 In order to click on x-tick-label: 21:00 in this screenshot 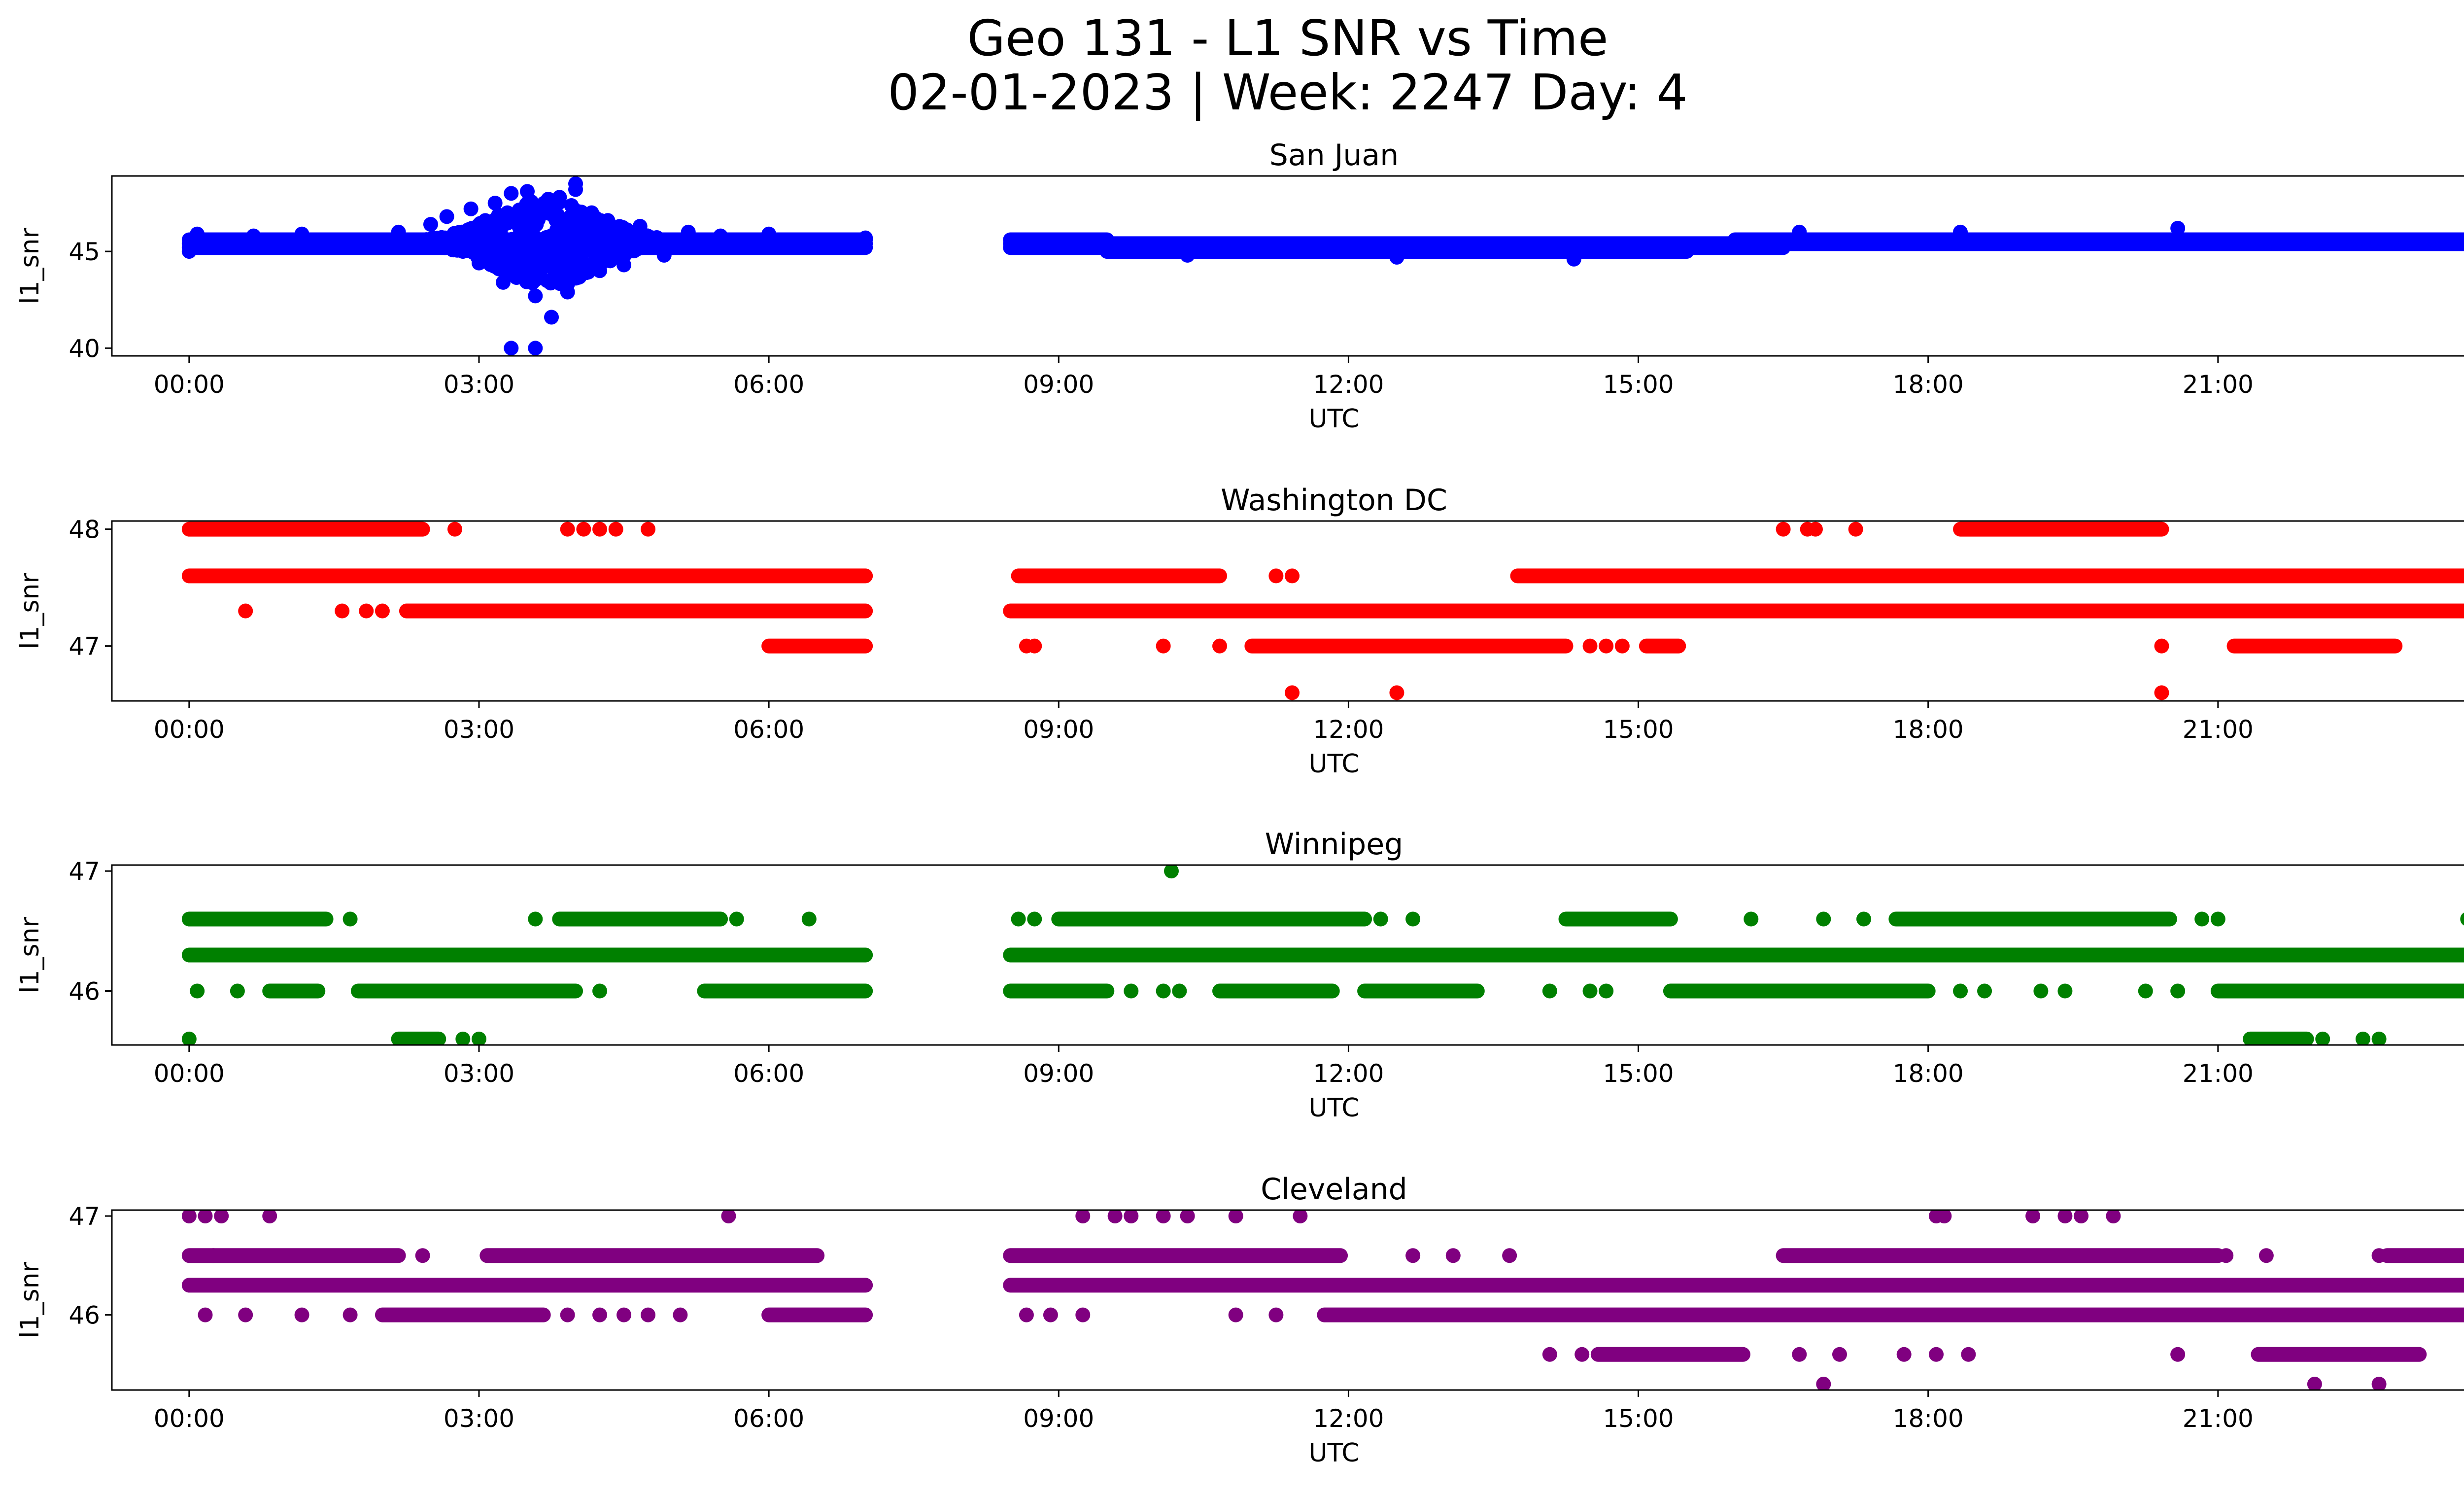, I will do `click(2218, 1073)`.